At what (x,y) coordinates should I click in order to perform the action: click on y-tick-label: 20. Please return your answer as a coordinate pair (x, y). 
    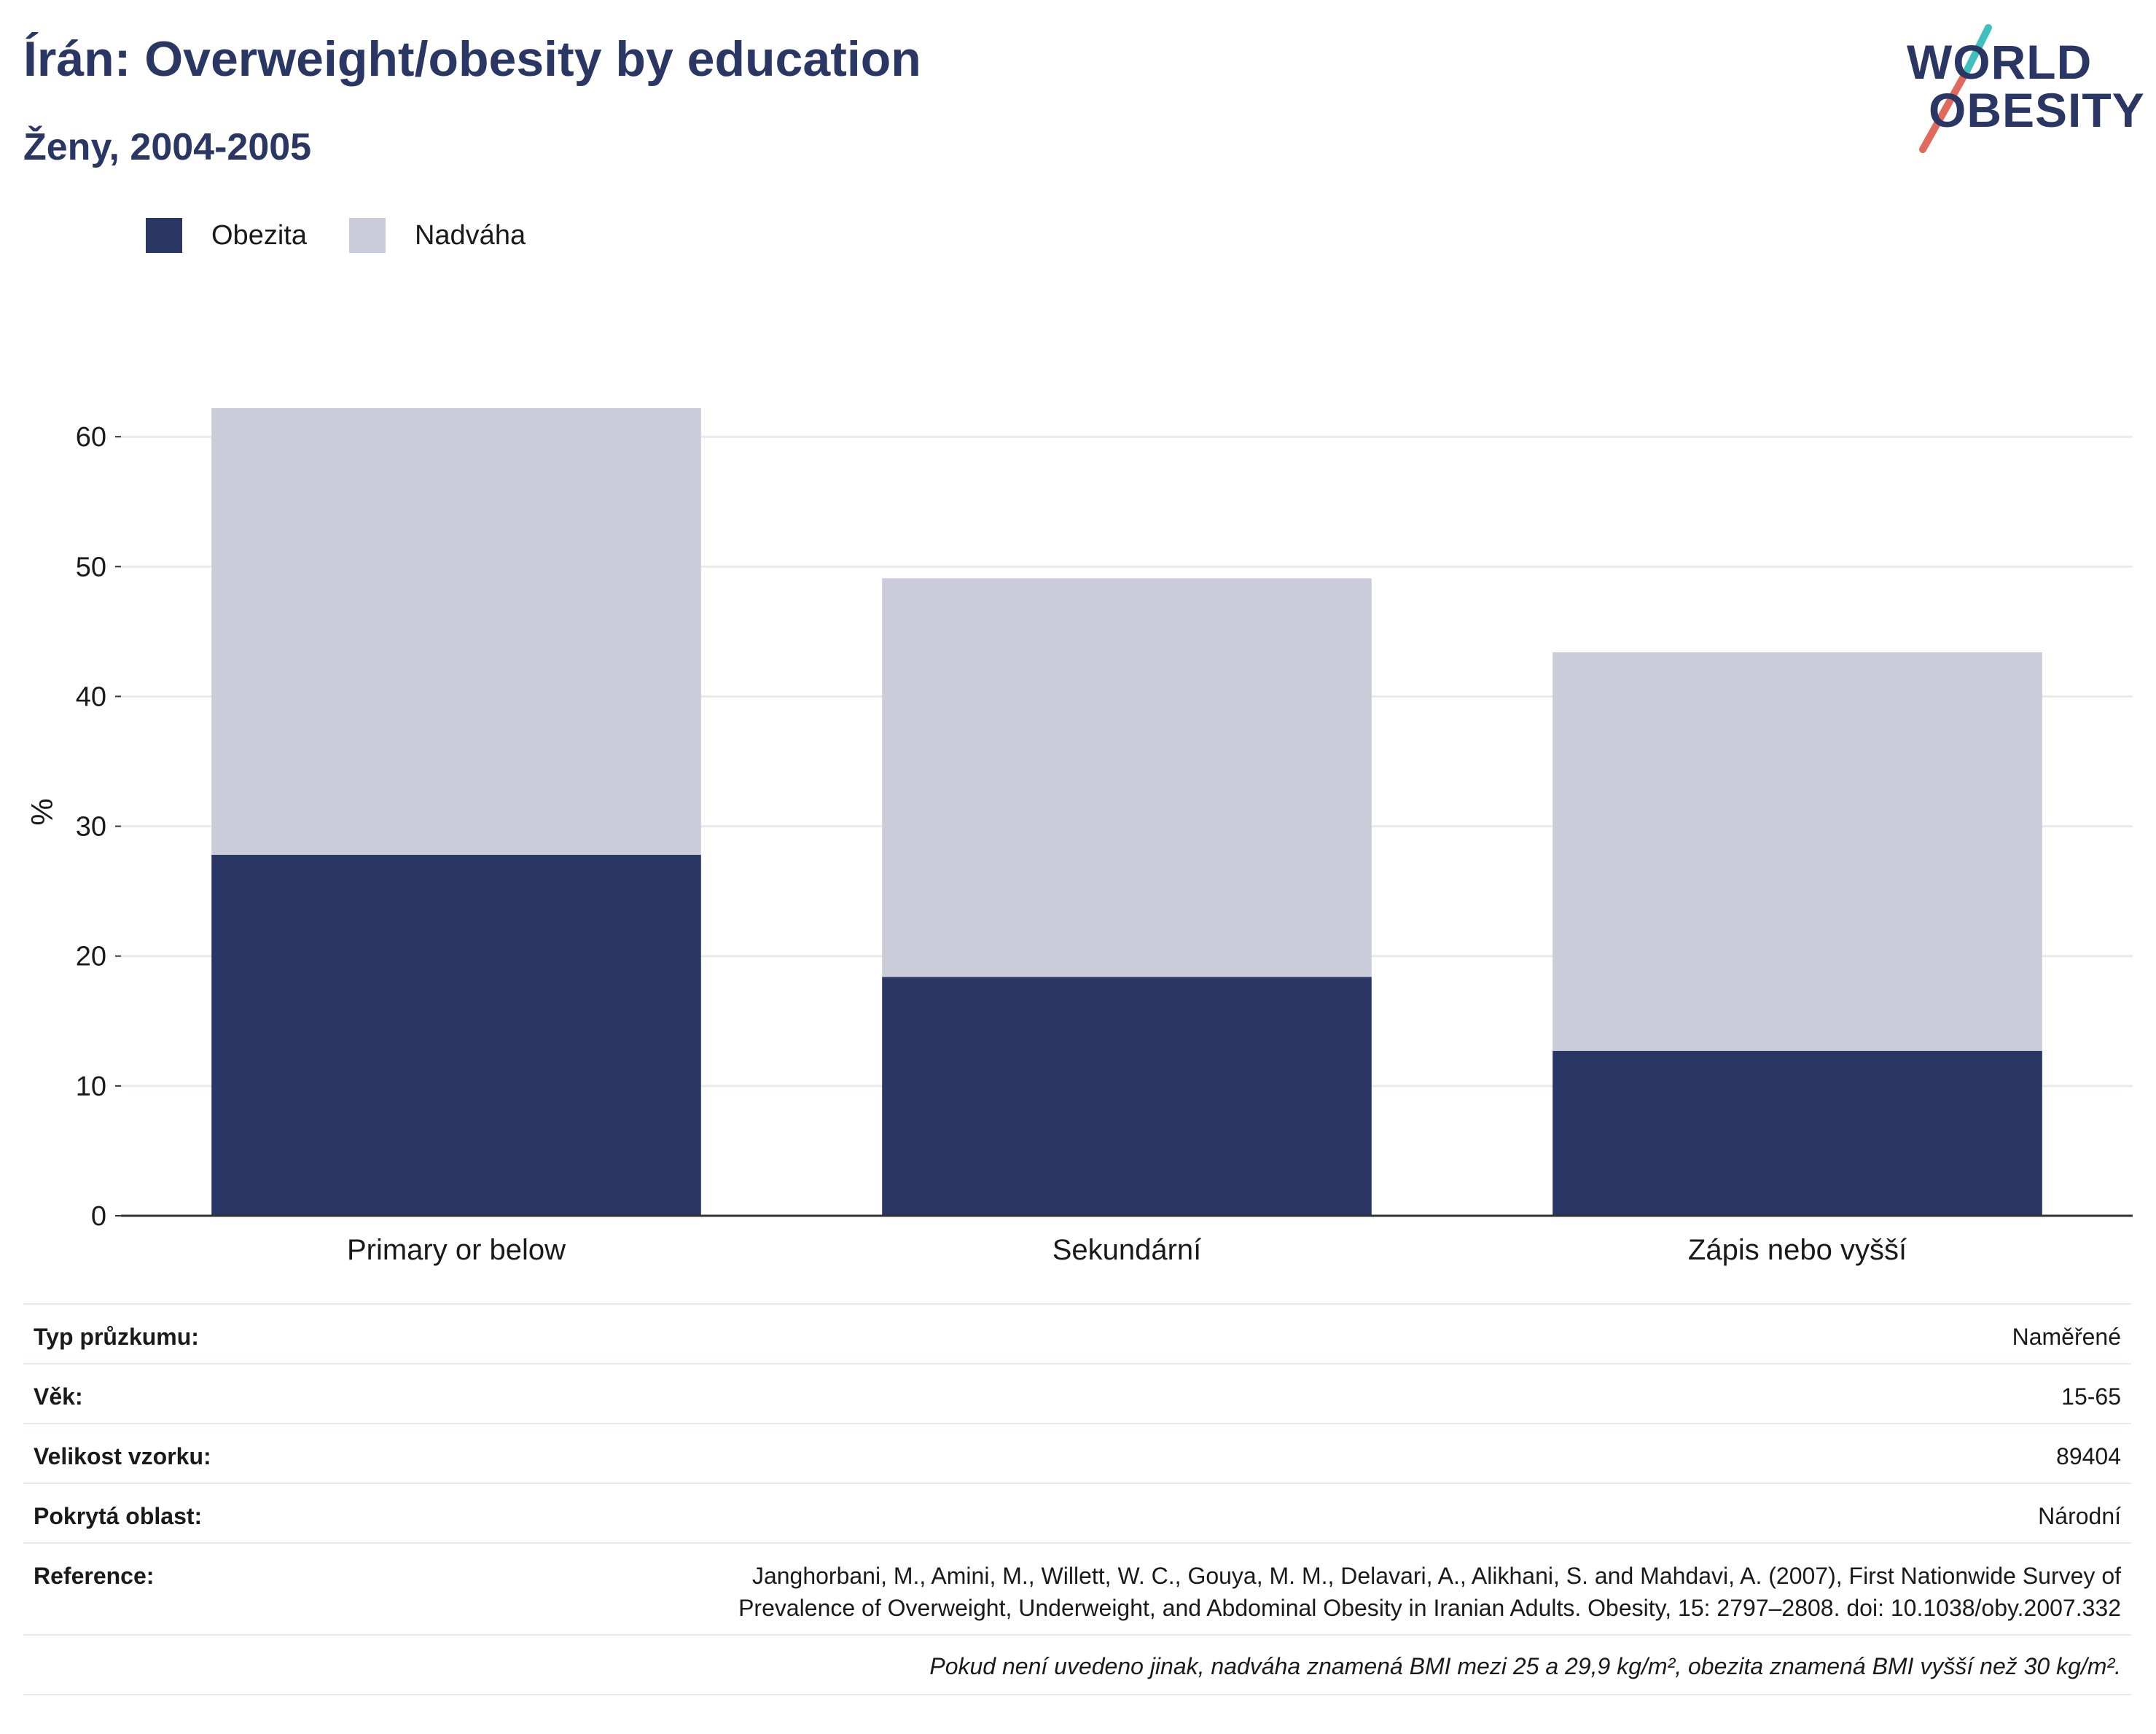
    Looking at the image, I should click on (91, 957).